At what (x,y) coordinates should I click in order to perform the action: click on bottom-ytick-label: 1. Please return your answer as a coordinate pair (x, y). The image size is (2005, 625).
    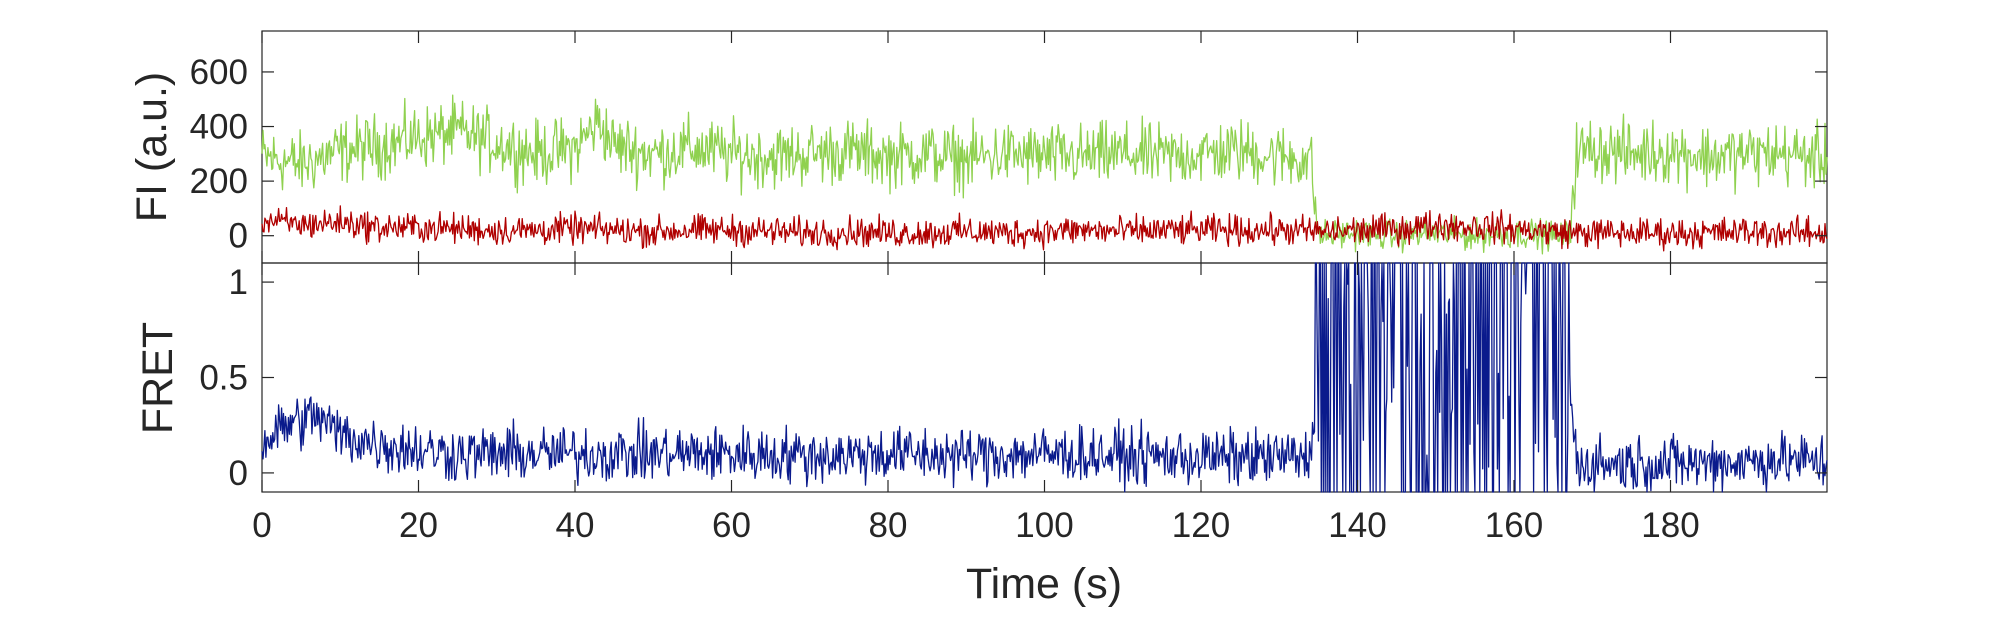
    Looking at the image, I should click on (238, 282).